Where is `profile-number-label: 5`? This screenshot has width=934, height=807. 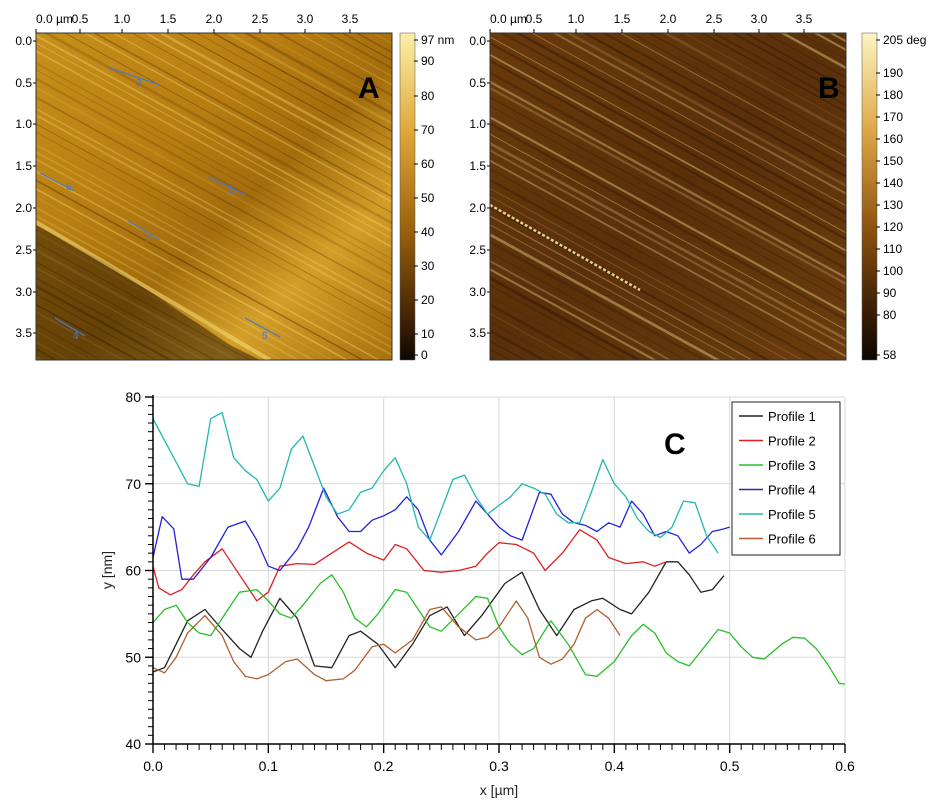
profile-number-label: 5 is located at coordinates (265, 336).